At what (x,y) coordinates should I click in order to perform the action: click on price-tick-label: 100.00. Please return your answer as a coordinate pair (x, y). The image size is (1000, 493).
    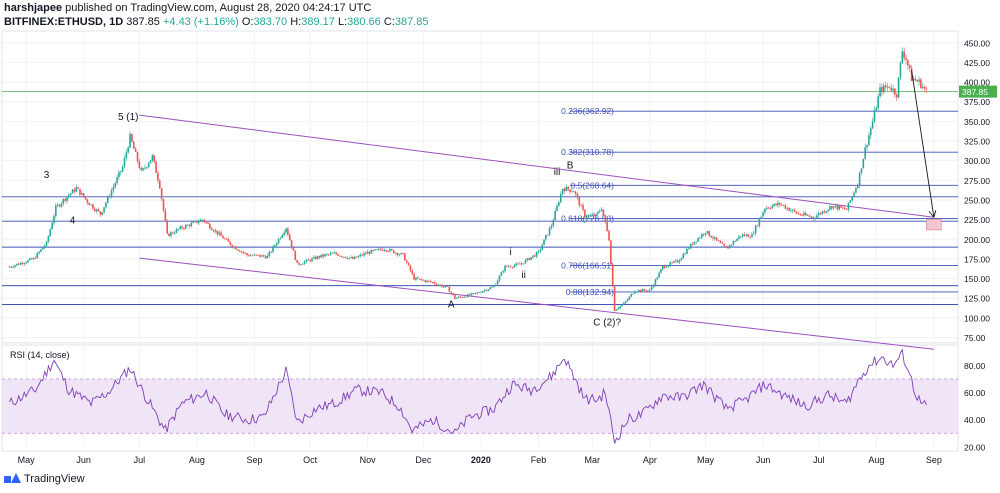
    Looking at the image, I should click on (977, 318).